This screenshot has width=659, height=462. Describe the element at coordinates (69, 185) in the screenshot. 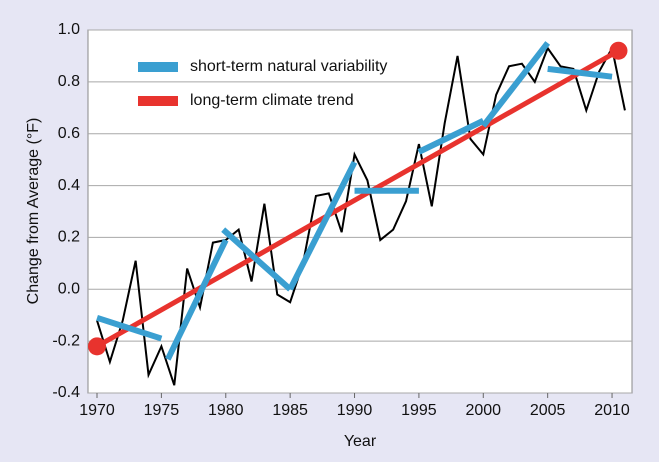

I see `y-tick-label: 0.4` at that location.